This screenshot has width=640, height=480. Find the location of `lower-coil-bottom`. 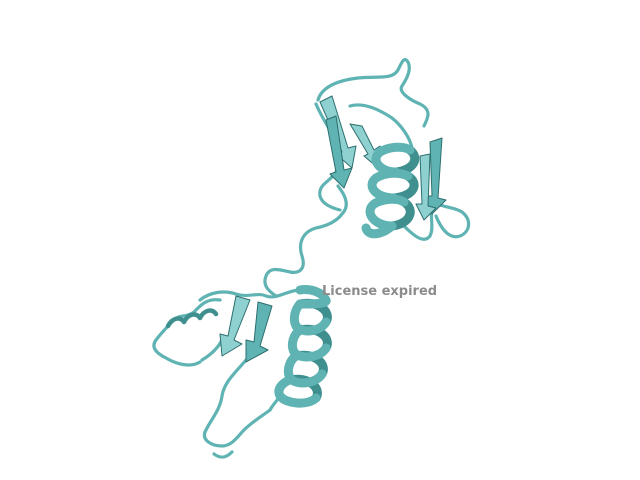

lower-coil-bottom is located at coordinates (237, 403).